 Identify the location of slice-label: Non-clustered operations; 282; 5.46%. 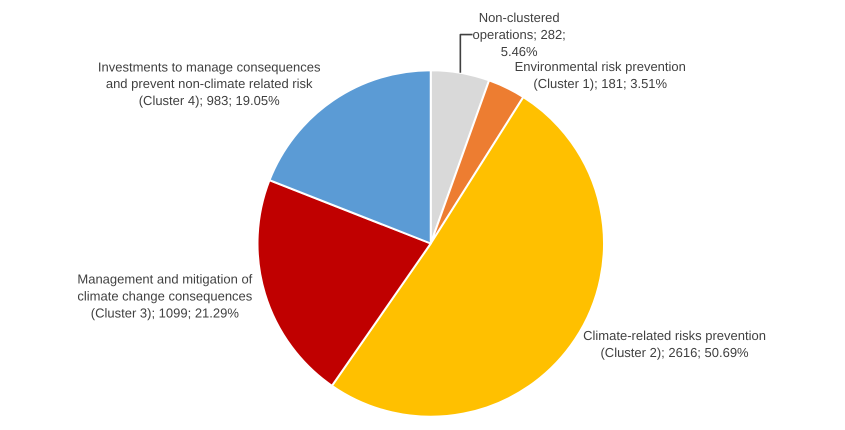
(519, 34).